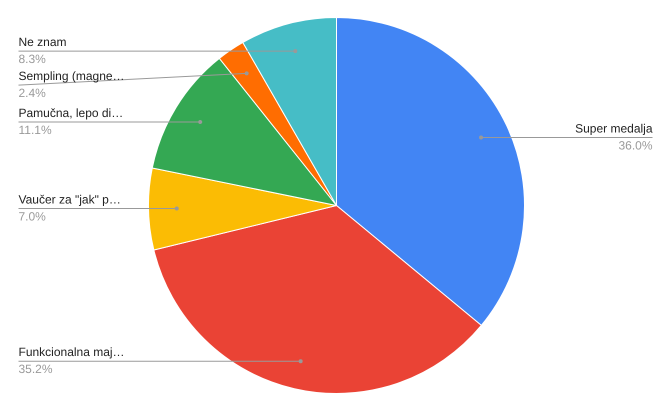 The width and height of the screenshot is (667, 405). What do you see at coordinates (614, 128) in the screenshot?
I see `slice-label: Super medalja` at bounding box center [614, 128].